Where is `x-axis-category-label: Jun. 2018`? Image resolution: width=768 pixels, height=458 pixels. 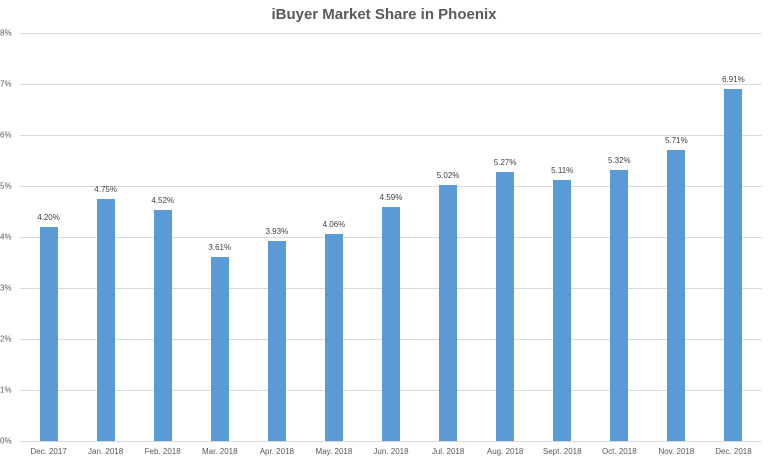
x-axis-category-label: Jun. 2018 is located at coordinates (391, 451).